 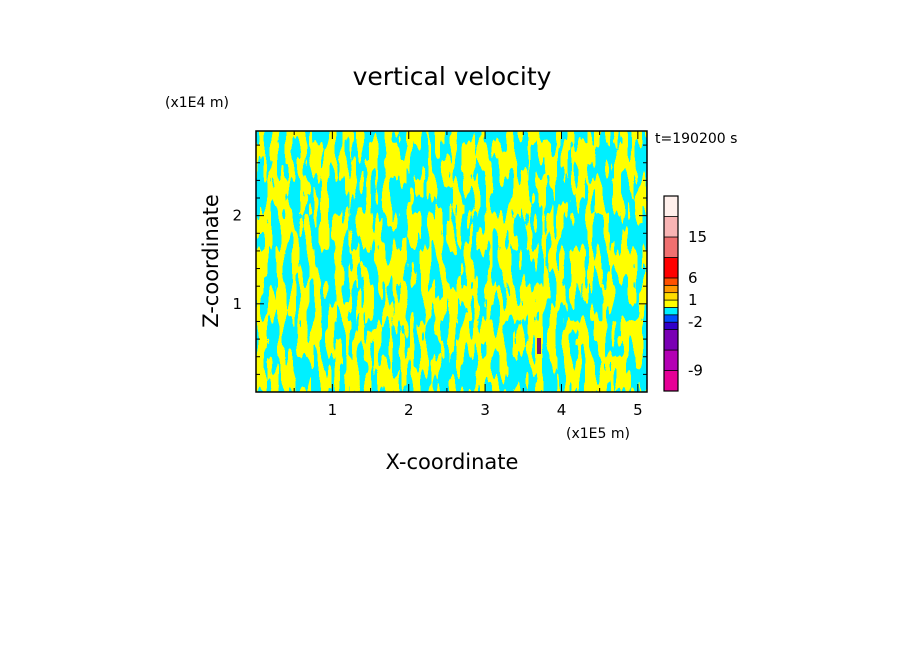 I want to click on x-scale-label: (x1E5 m), so click(x=598, y=434).